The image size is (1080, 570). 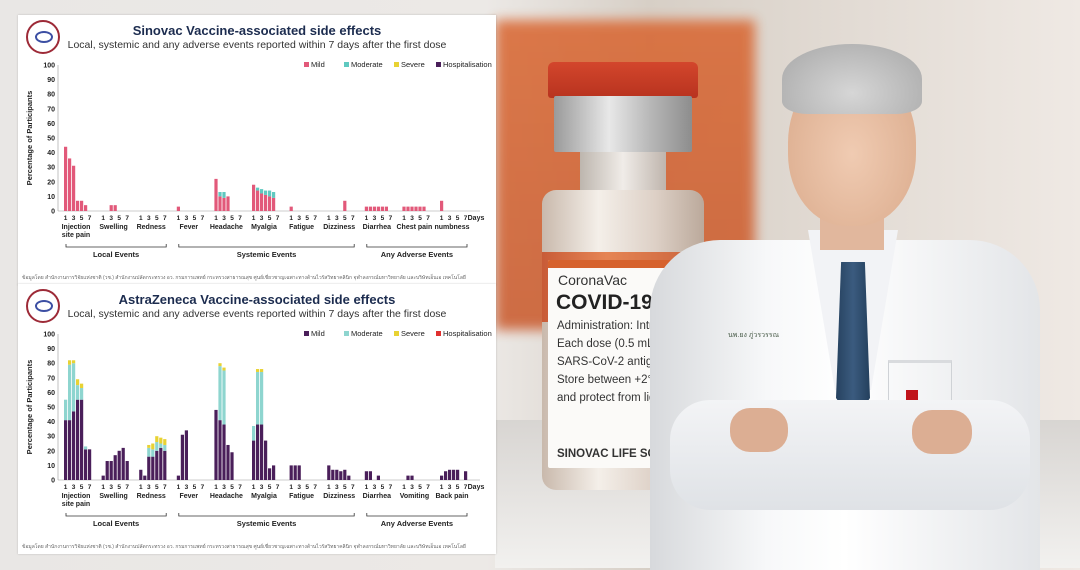 I want to click on necktie, so click(x=853, y=342).